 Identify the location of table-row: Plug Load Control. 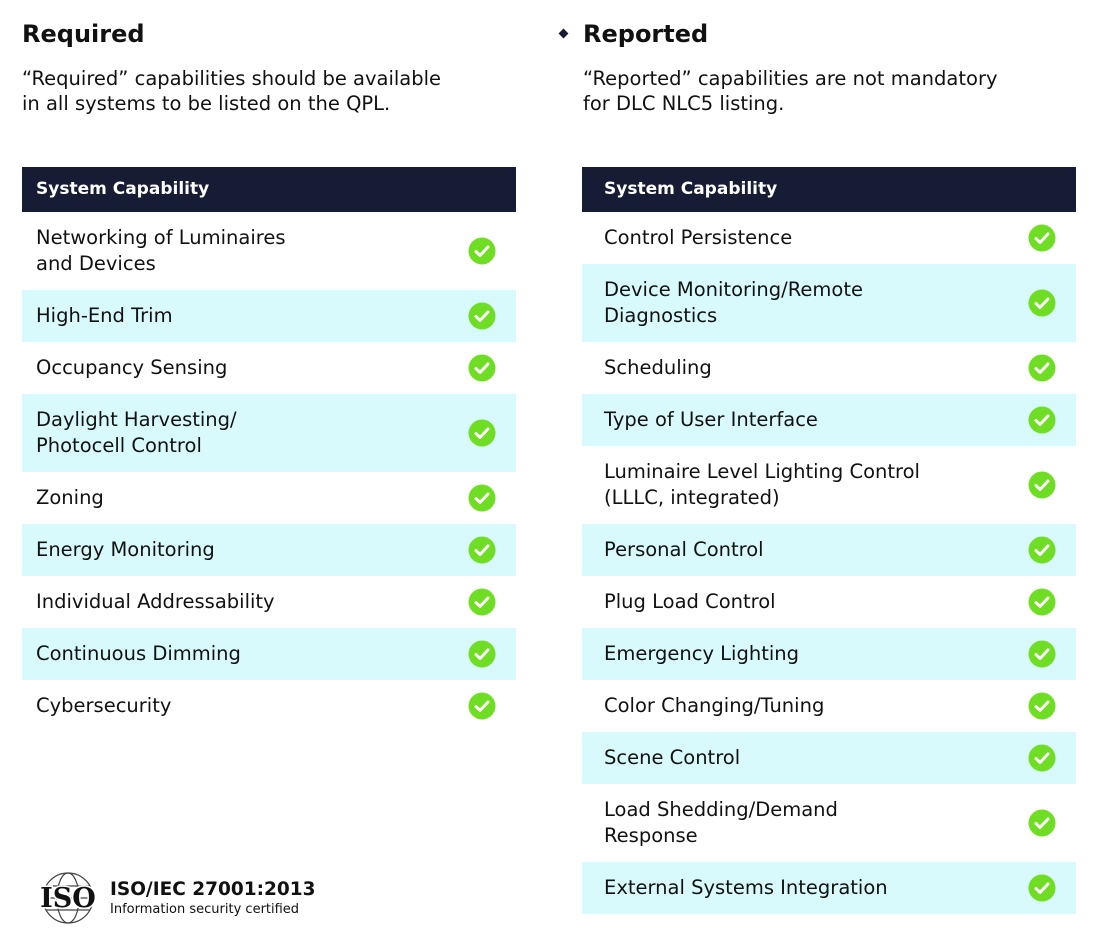
(829, 602).